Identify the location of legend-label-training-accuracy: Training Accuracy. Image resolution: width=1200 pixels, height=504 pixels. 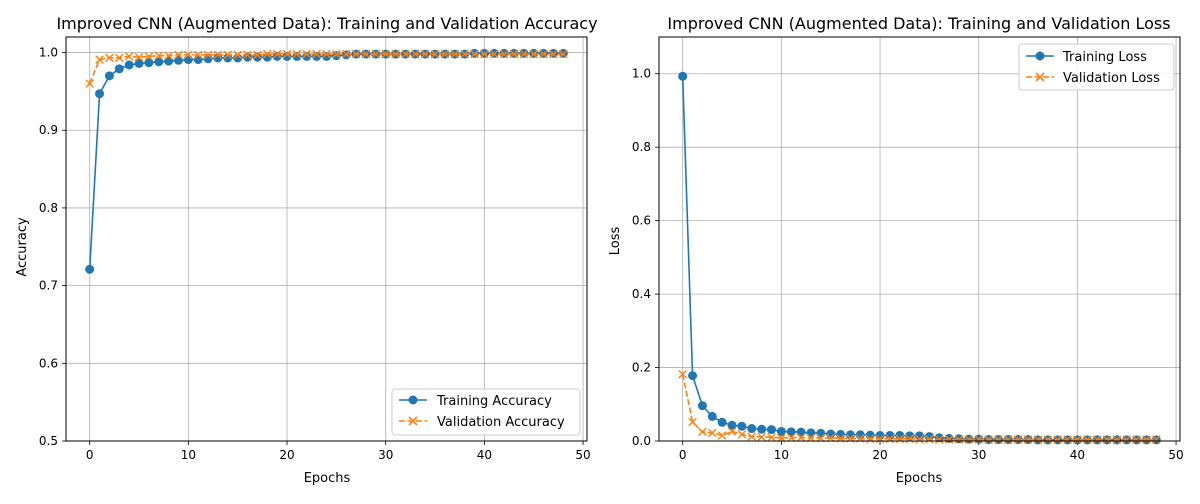
(494, 401).